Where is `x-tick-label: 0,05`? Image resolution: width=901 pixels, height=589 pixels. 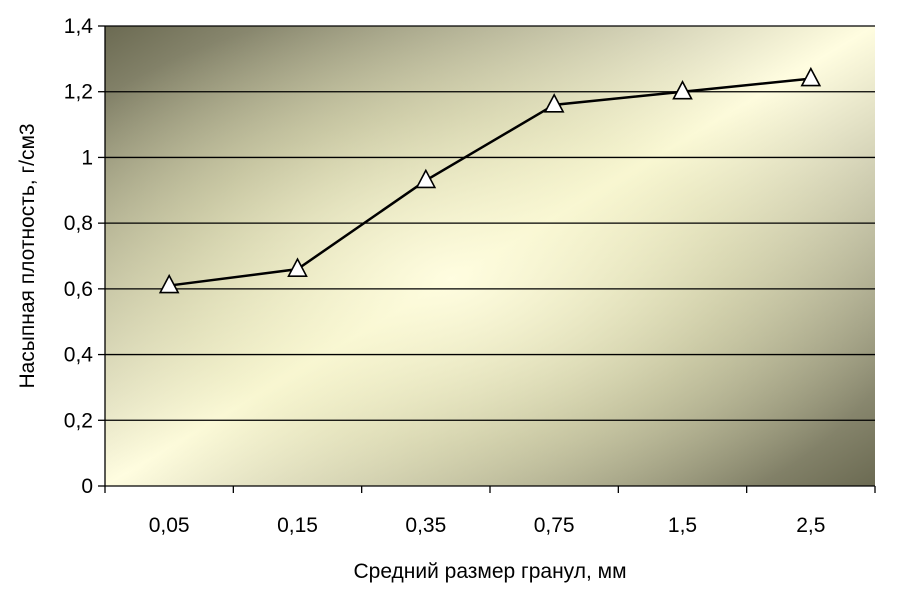 x-tick-label: 0,05 is located at coordinates (169, 525).